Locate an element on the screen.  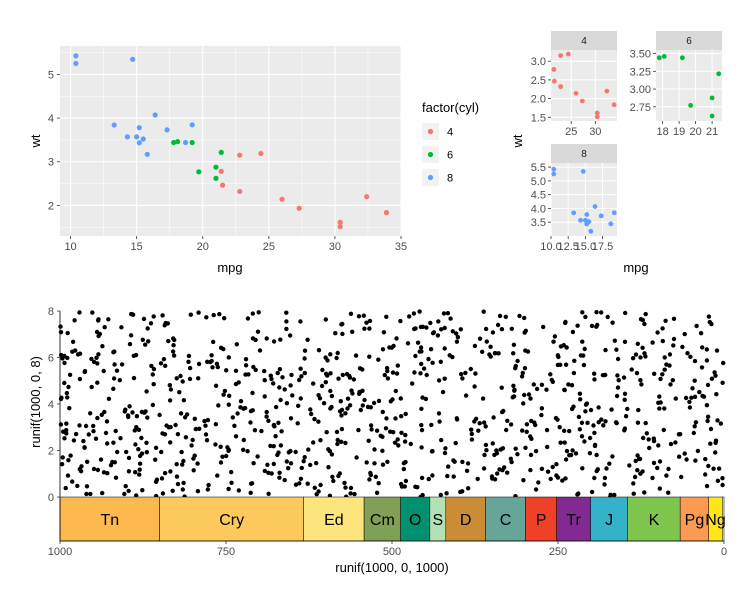
facet-x-tick-label: 21 is located at coordinates (712, 132).